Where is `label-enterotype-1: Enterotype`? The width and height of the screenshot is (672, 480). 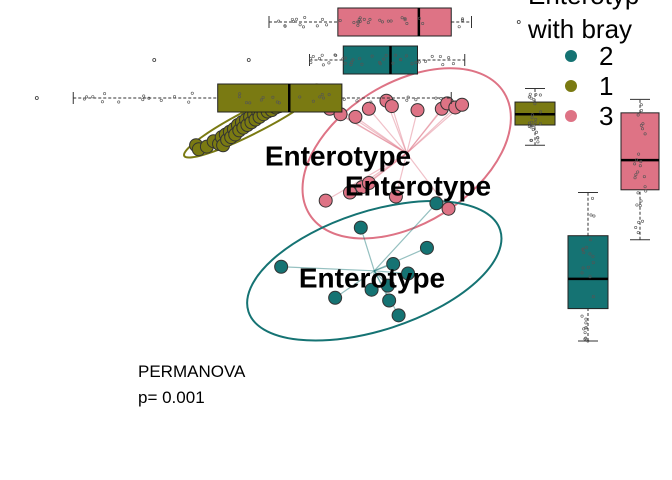 label-enterotype-1: Enterotype is located at coordinates (338, 155).